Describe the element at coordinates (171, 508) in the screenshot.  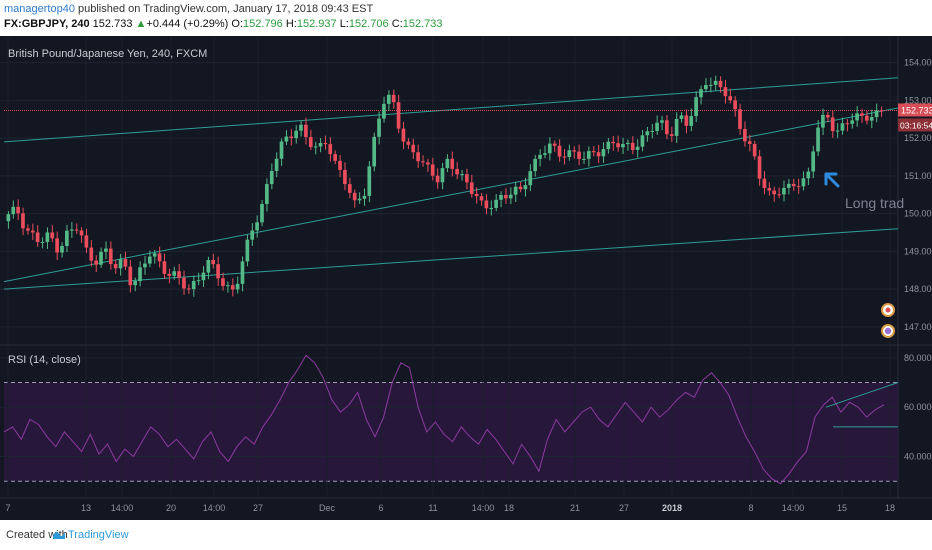
I see `time-tick-label: 20` at that location.